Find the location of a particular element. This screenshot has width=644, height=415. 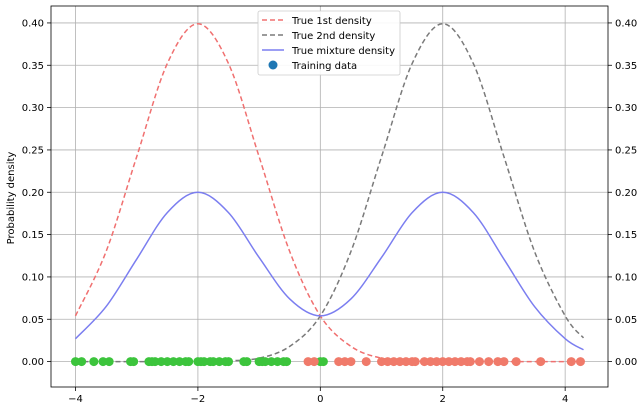

y-tick-label-right: 0.10 is located at coordinates (626, 277).